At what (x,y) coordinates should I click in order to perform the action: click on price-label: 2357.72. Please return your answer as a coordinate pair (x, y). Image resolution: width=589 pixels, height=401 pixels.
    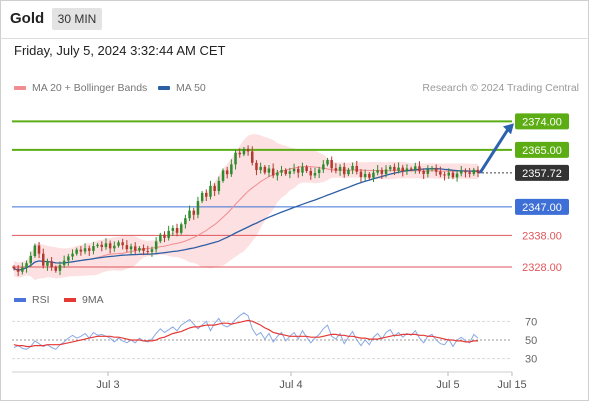
    Looking at the image, I should click on (542, 174).